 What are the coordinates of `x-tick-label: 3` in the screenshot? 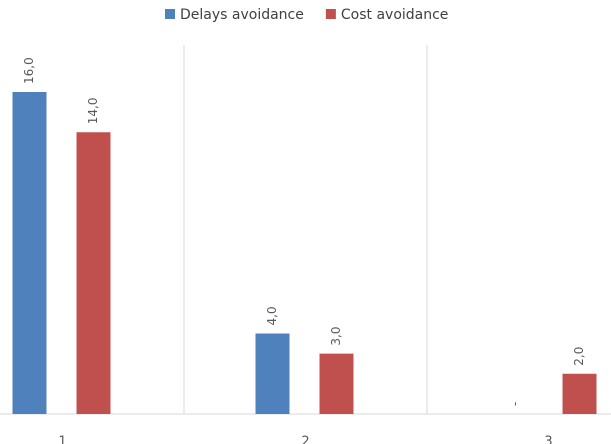 It's located at (548, 439).